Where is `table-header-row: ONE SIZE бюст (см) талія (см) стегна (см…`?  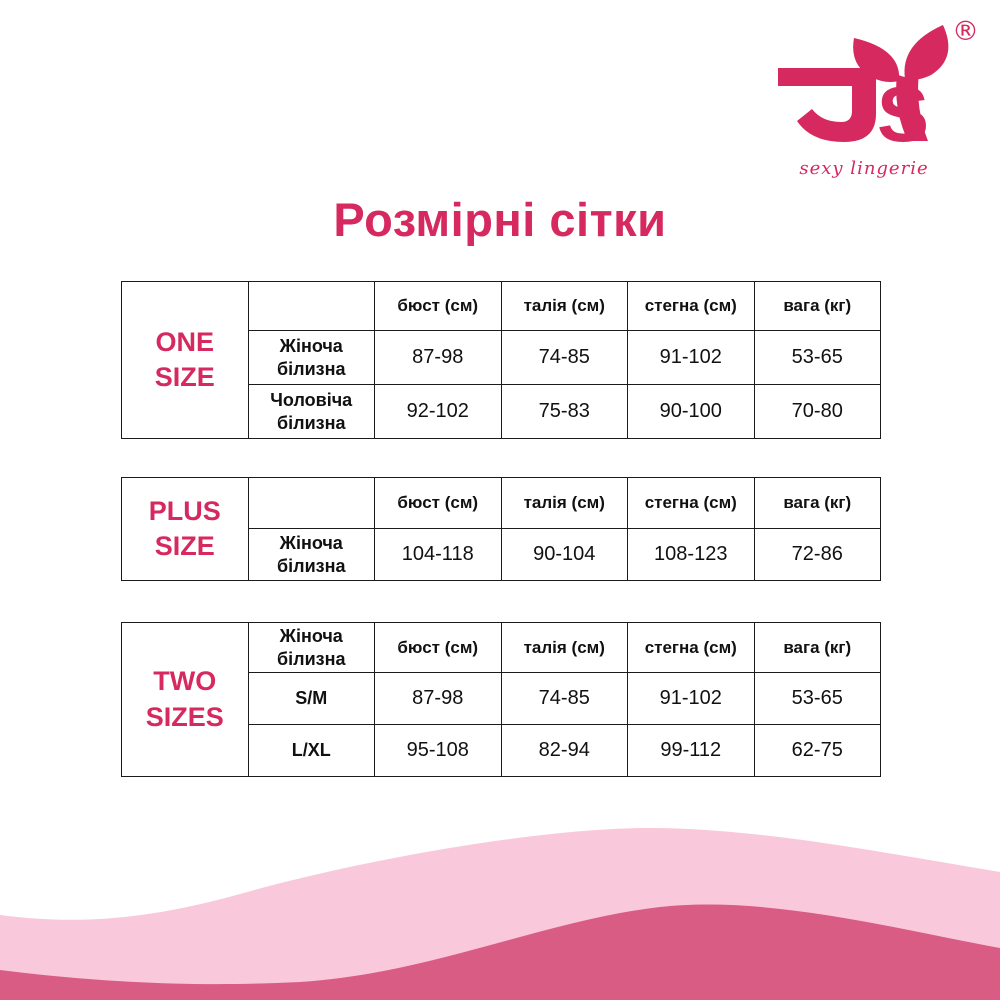
table-header-row: ONE SIZE бюст (см) талія (см) стегна (см… is located at coordinates (501, 360).